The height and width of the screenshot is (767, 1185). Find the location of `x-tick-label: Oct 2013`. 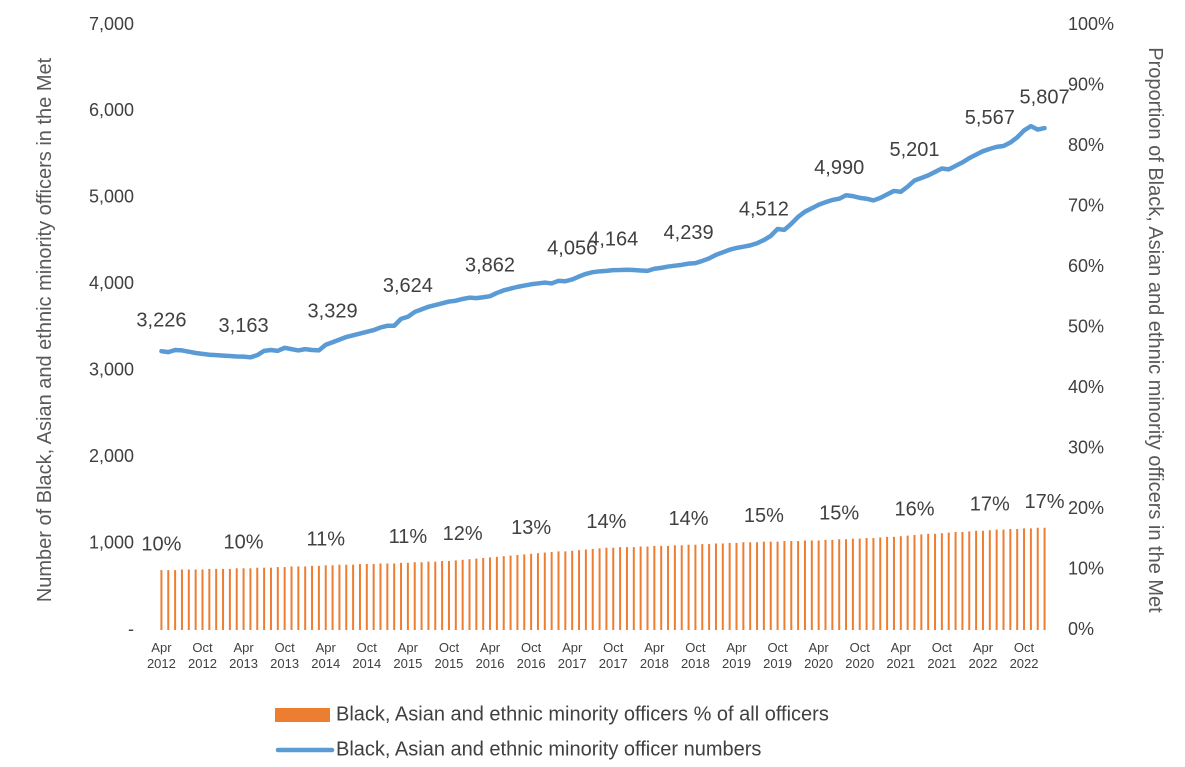

x-tick-label: Oct 2013 is located at coordinates (285, 655).